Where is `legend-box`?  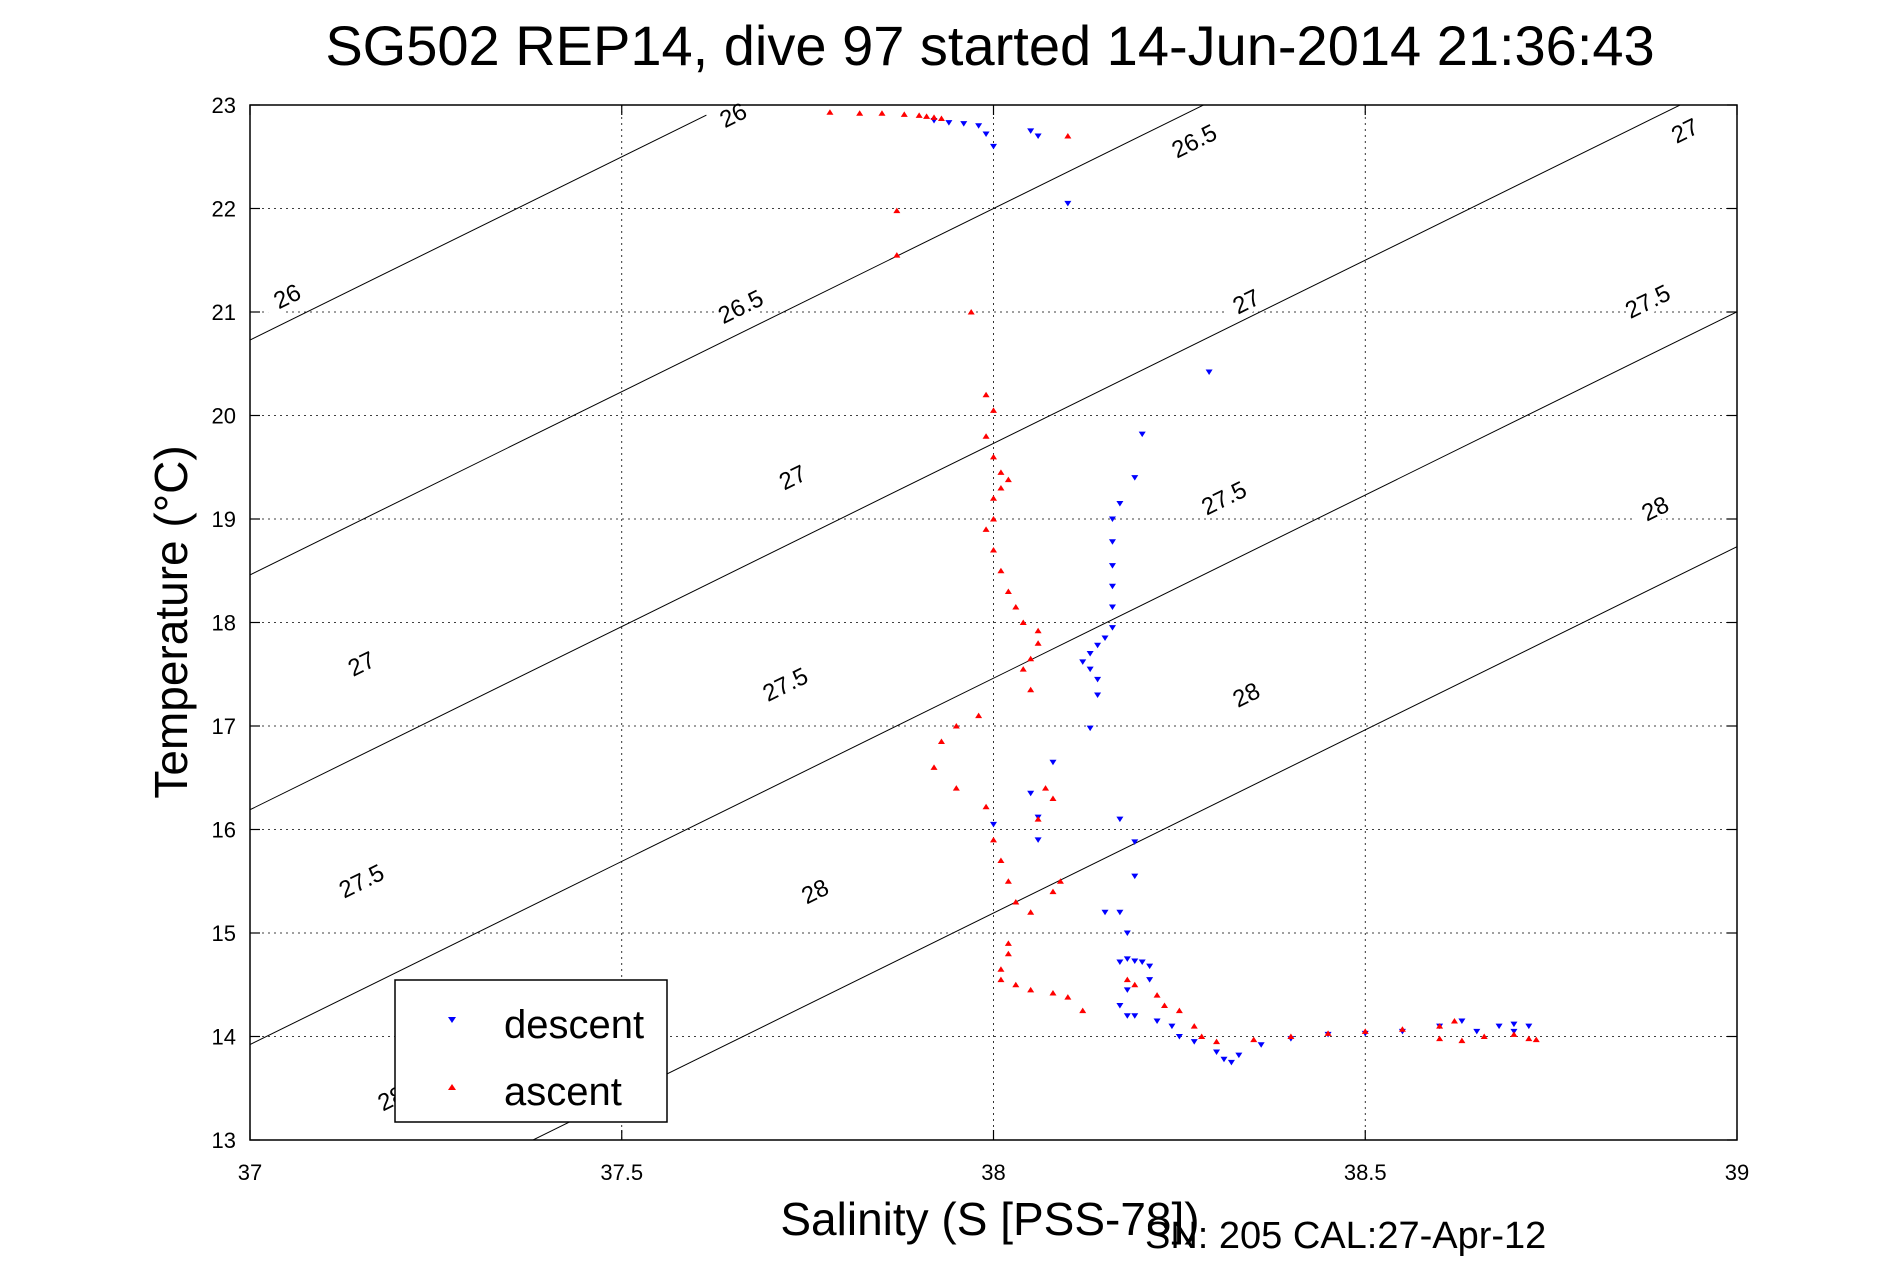
legend-box is located at coordinates (531, 1051).